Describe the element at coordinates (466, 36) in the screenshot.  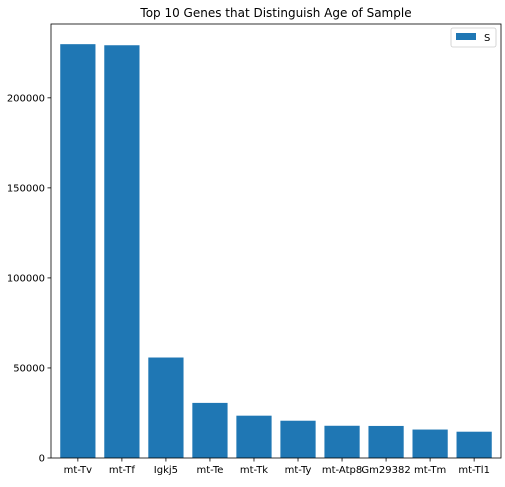
I see `legend-swatch` at that location.